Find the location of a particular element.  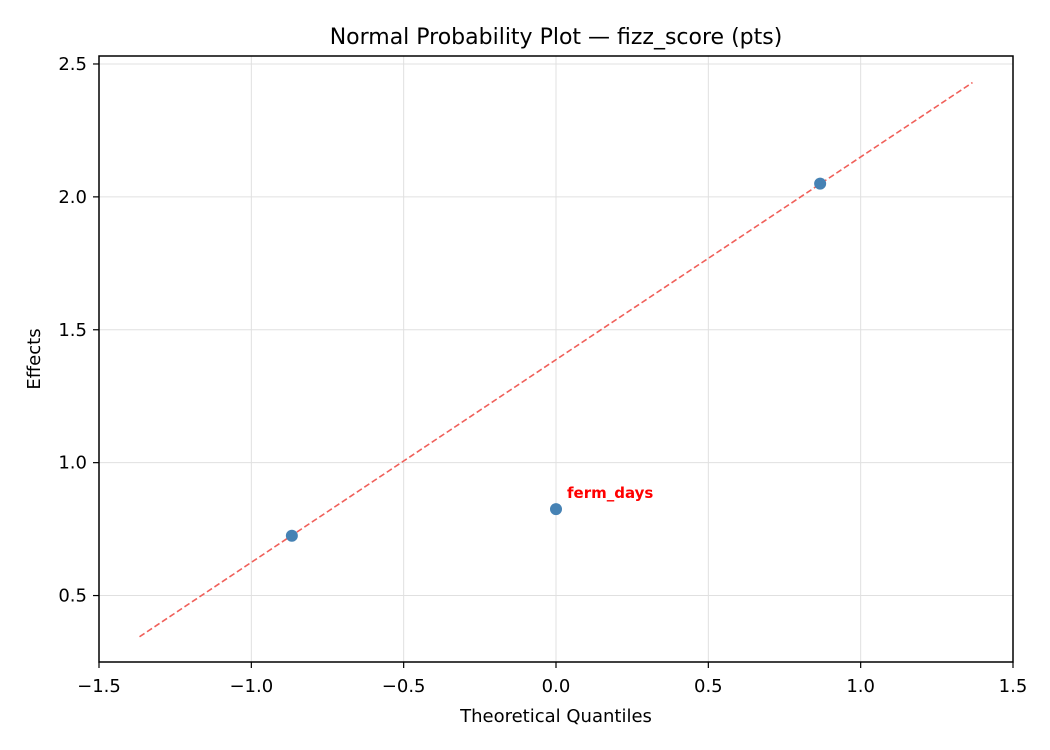

y-tick-label: 0.5 is located at coordinates (72, 596).